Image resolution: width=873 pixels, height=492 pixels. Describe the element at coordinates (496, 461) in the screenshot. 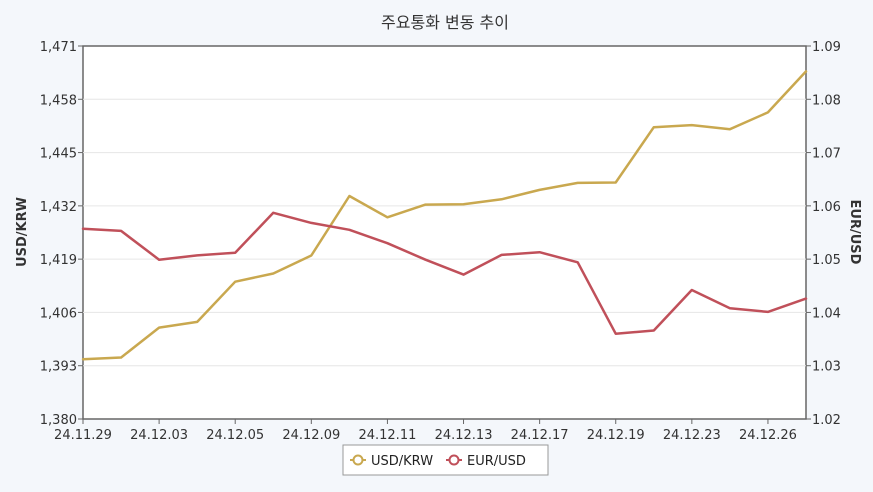

I see `legend-label-eur-usd: EUR/USD` at that location.